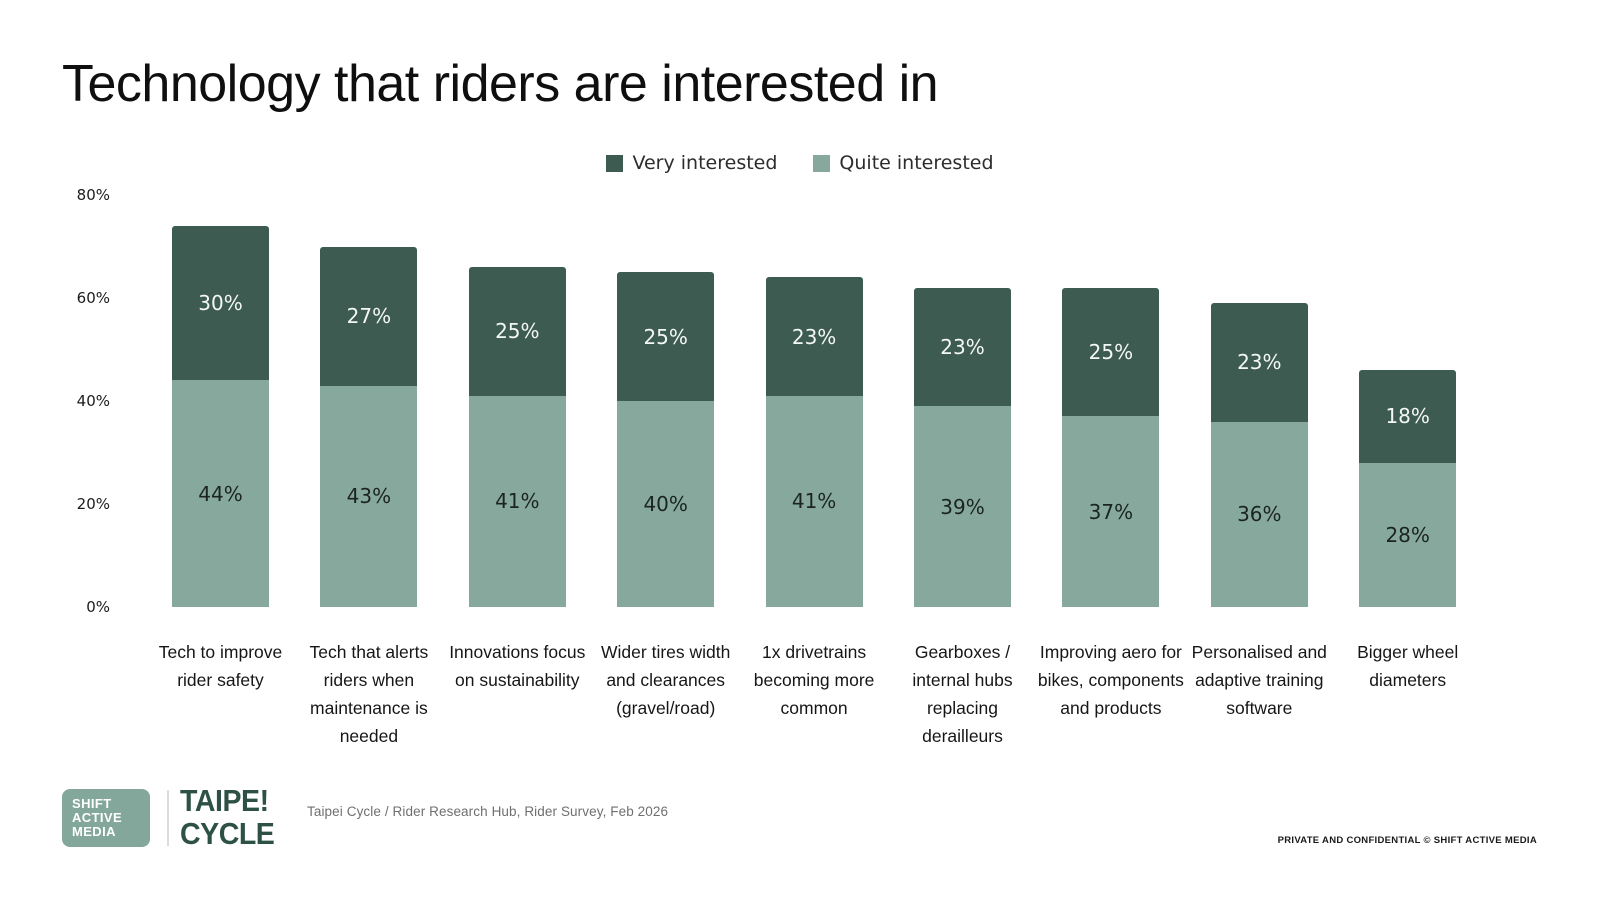  I want to click on bar-value-label: 27%, so click(369, 316).